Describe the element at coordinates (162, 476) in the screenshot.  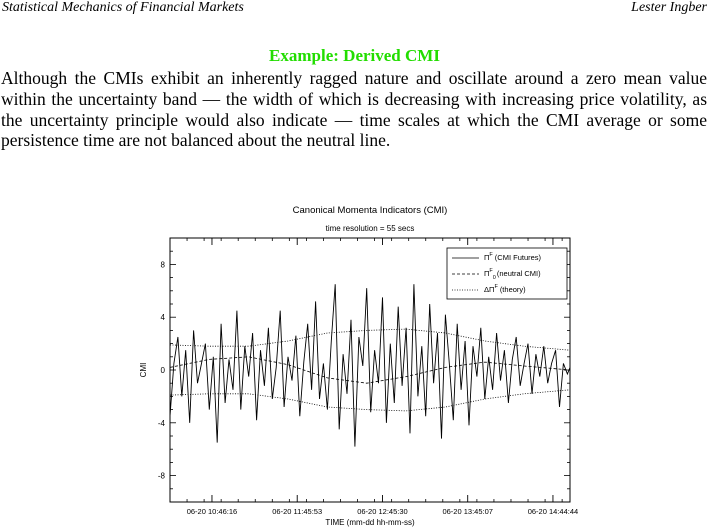
I see `y-tick-label: -8` at that location.